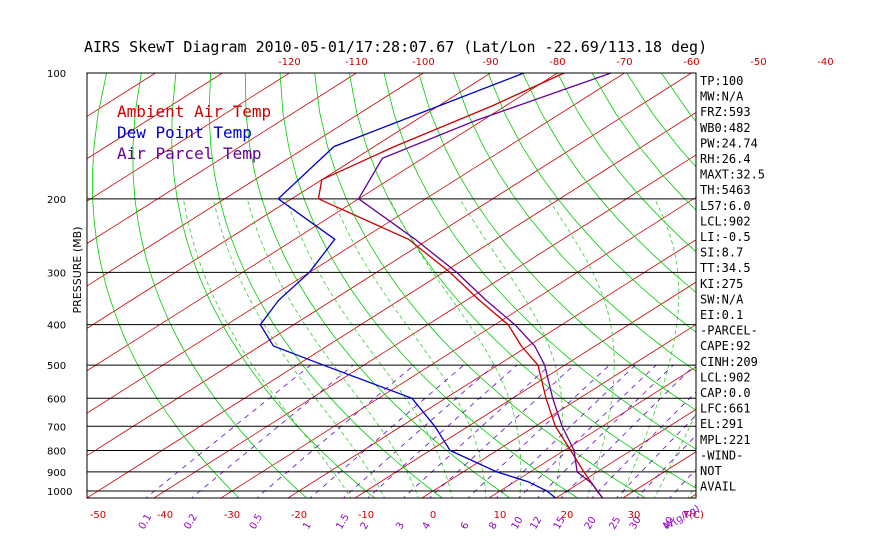  What do you see at coordinates (729, 362) in the screenshot?
I see `index-item: CINH:209` at bounding box center [729, 362].